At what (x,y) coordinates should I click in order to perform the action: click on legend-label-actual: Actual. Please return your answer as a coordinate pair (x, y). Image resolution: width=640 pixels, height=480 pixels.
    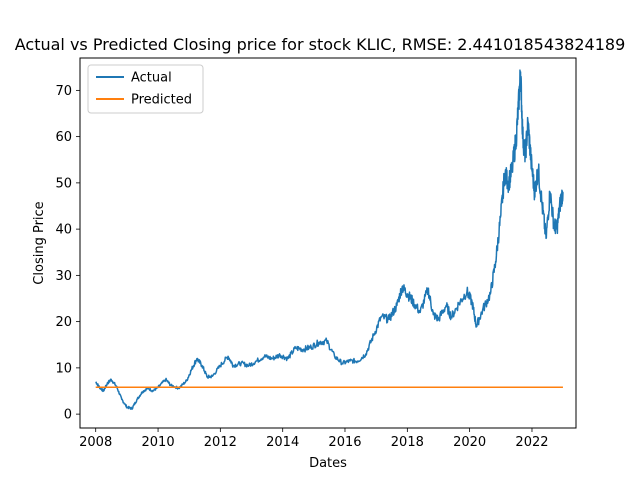
    Looking at the image, I should click on (151, 78).